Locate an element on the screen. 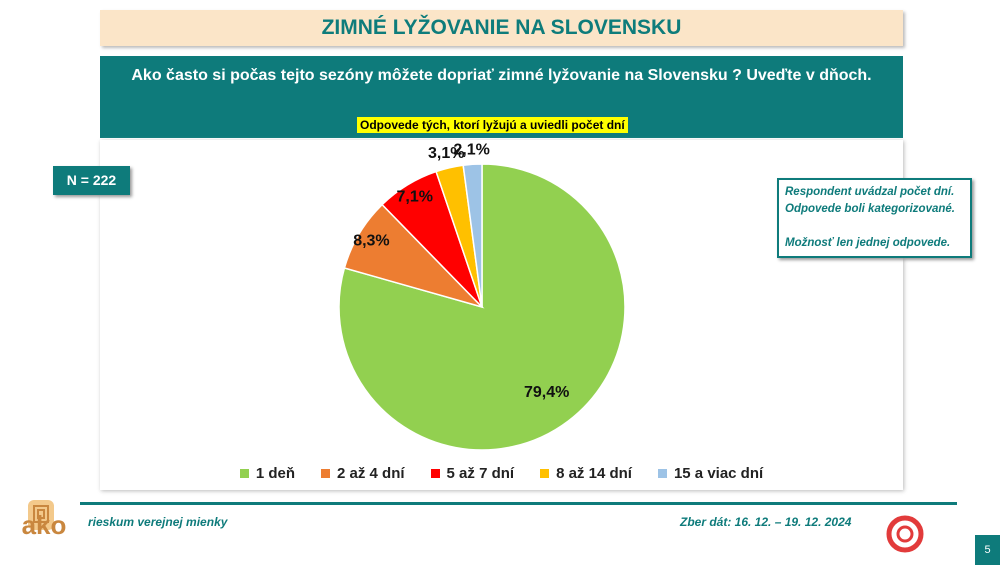 The image size is (1000, 565). data-label: 2,1% is located at coordinates (471, 149).